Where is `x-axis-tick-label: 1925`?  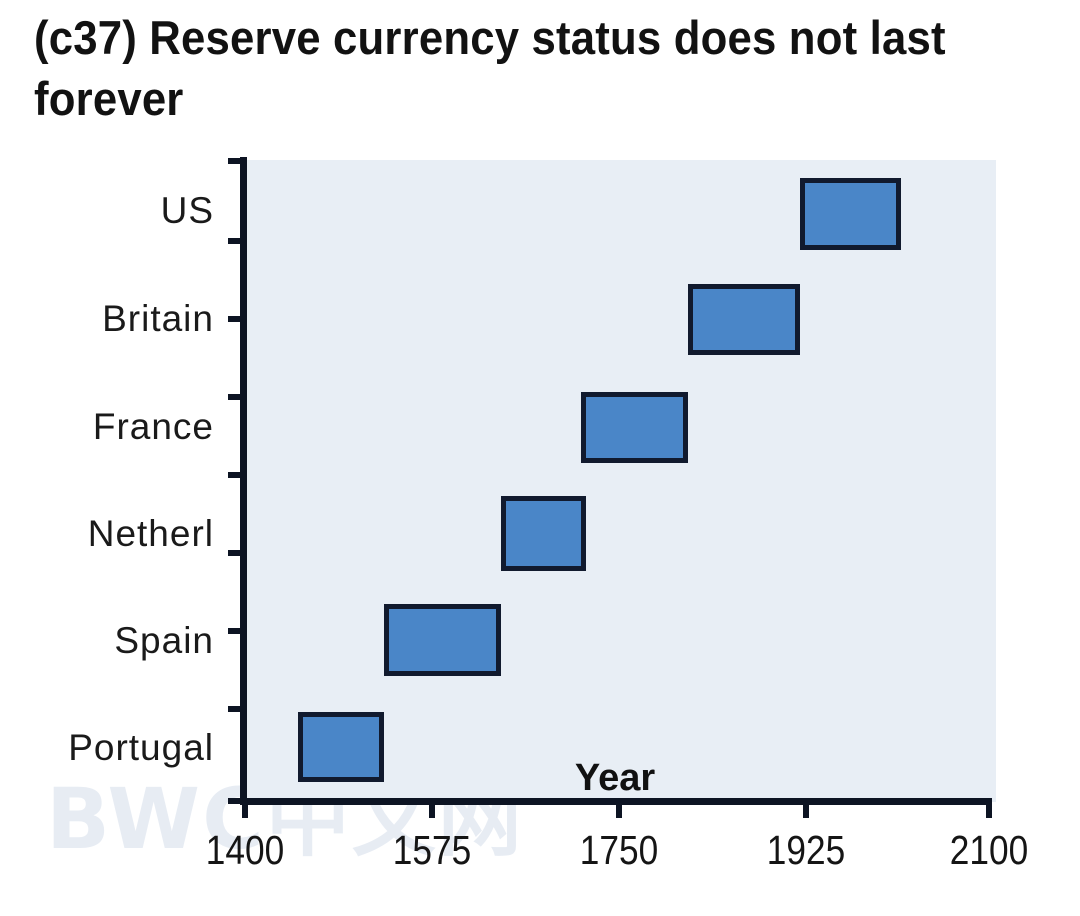 x-axis-tick-label: 1925 is located at coordinates (806, 850).